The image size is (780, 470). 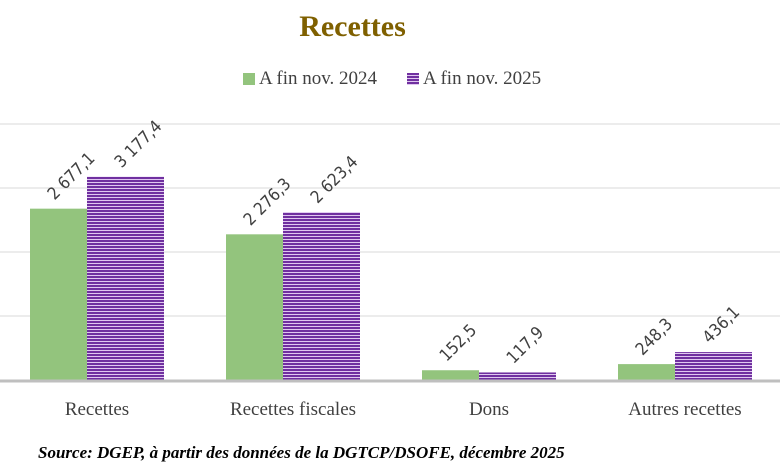 I want to click on data-label: 3 177,4, so click(x=138, y=144).